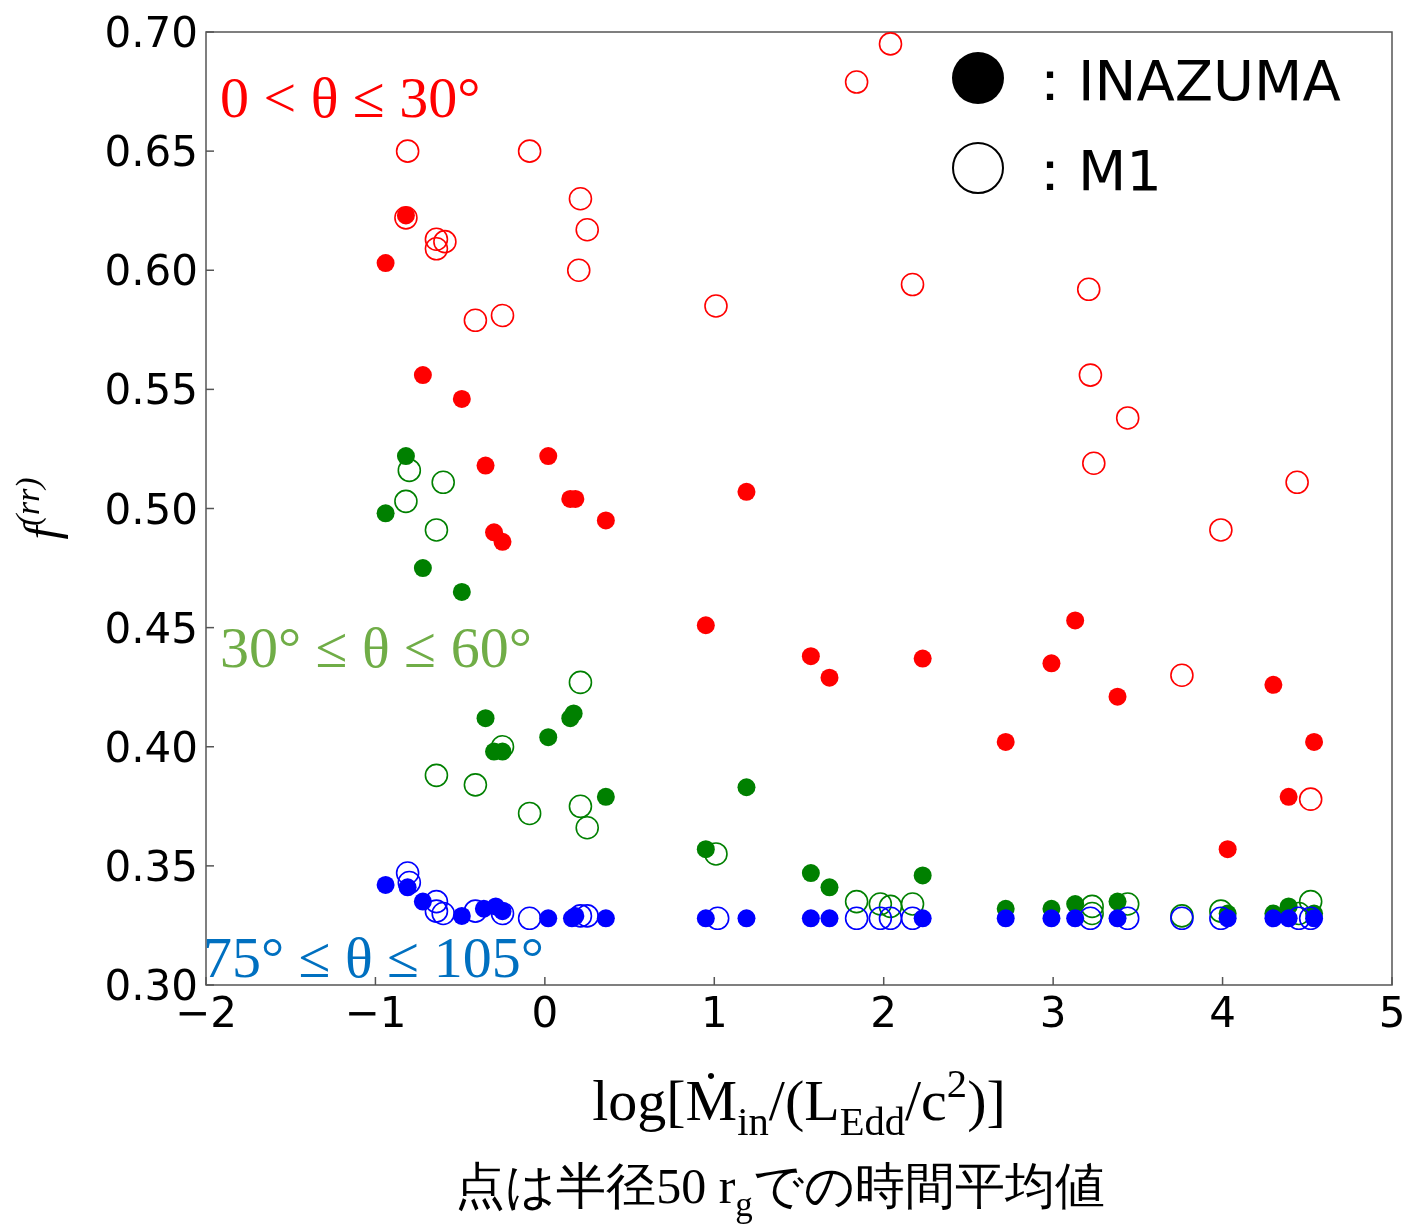 The height and width of the screenshot is (1228, 1407). Describe the element at coordinates (151, 747) in the screenshot. I see `y-tick-label: 0.40` at that location.